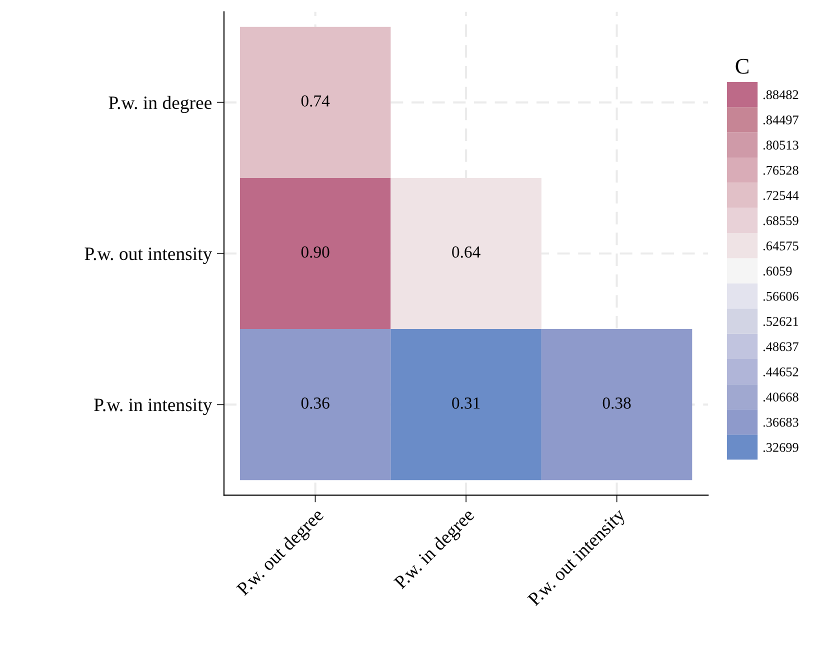 The height and width of the screenshot is (655, 813). Describe the element at coordinates (780, 347) in the screenshot. I see `color-bar-label: .48637` at that location.